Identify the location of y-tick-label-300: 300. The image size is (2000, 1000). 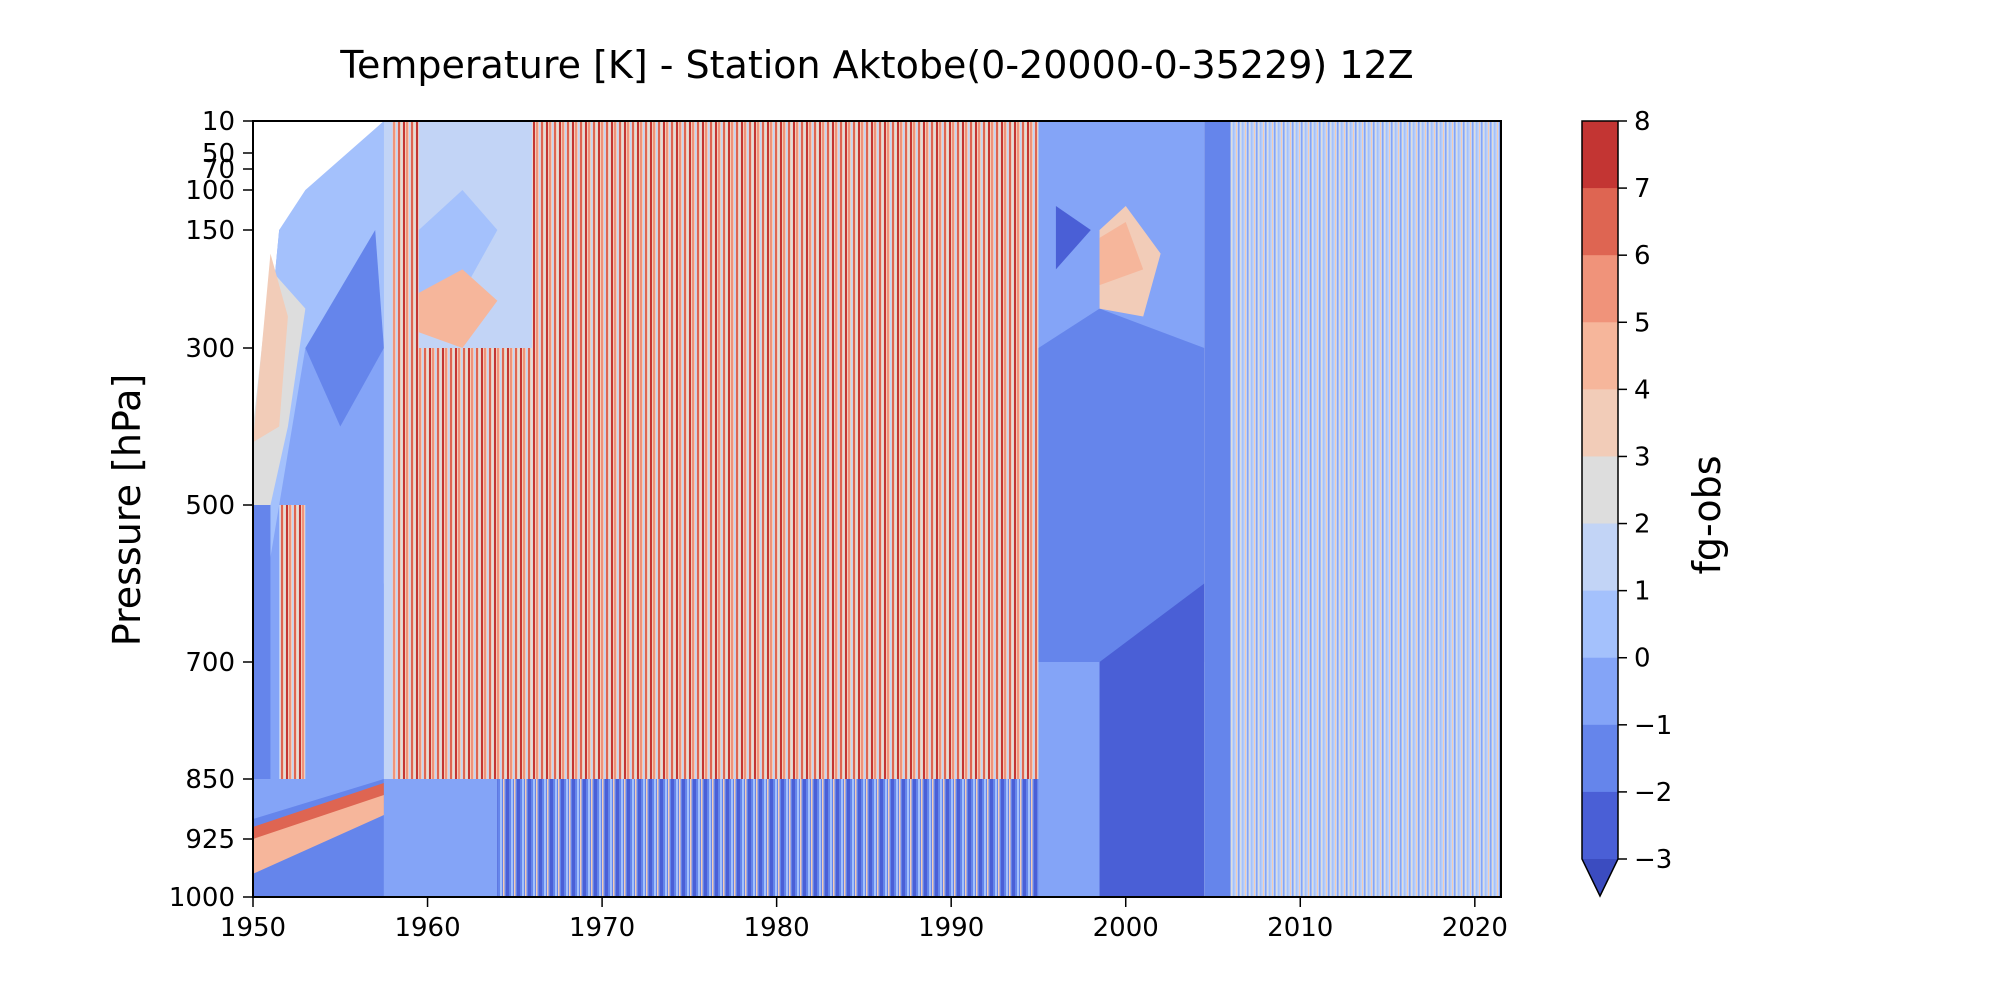
(210, 349).